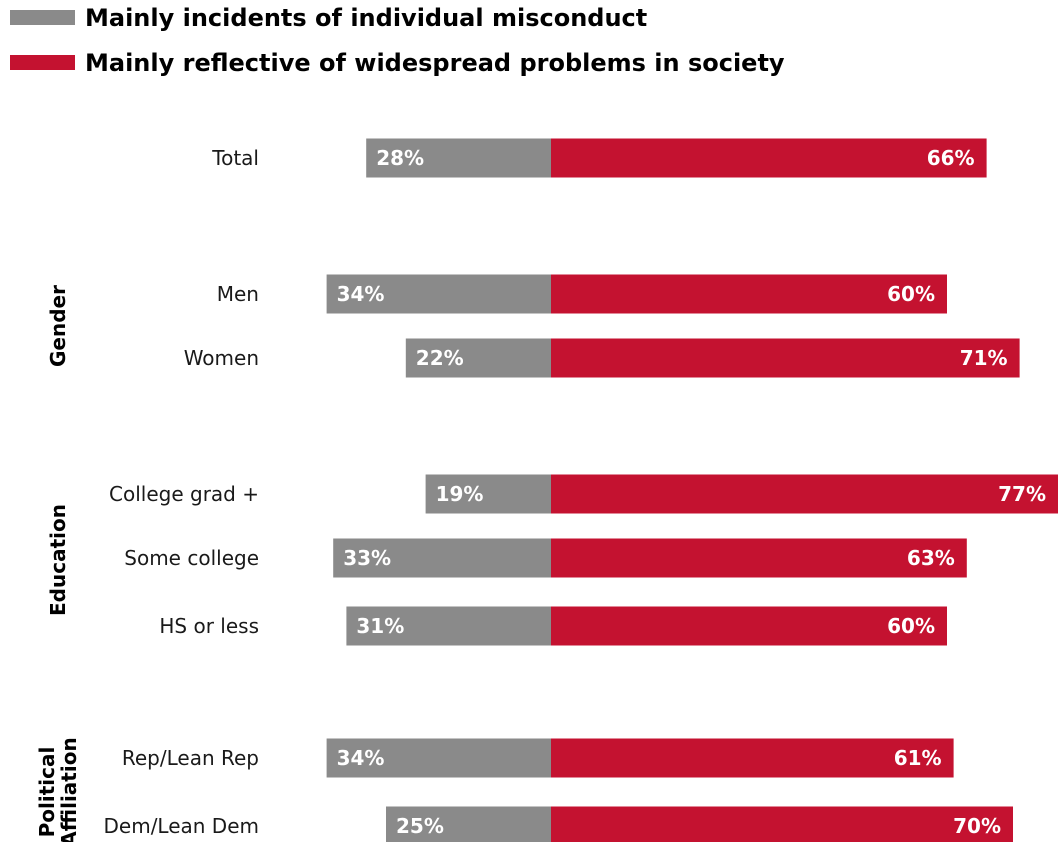  What do you see at coordinates (977, 826) in the screenshot?
I see `bar-label-widespread-dem-lean-dem: 70%` at bounding box center [977, 826].